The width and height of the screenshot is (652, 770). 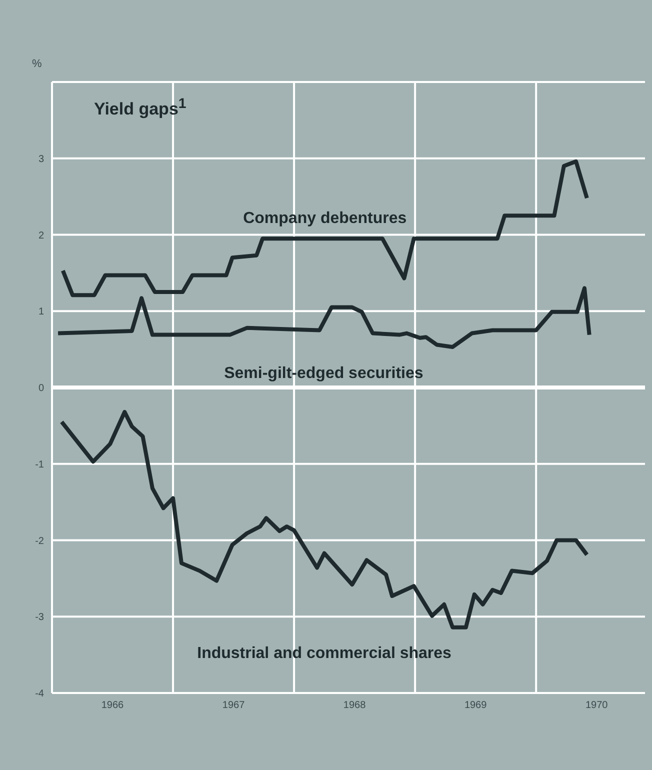 I want to click on y-tick-label: 0, so click(x=41, y=388).